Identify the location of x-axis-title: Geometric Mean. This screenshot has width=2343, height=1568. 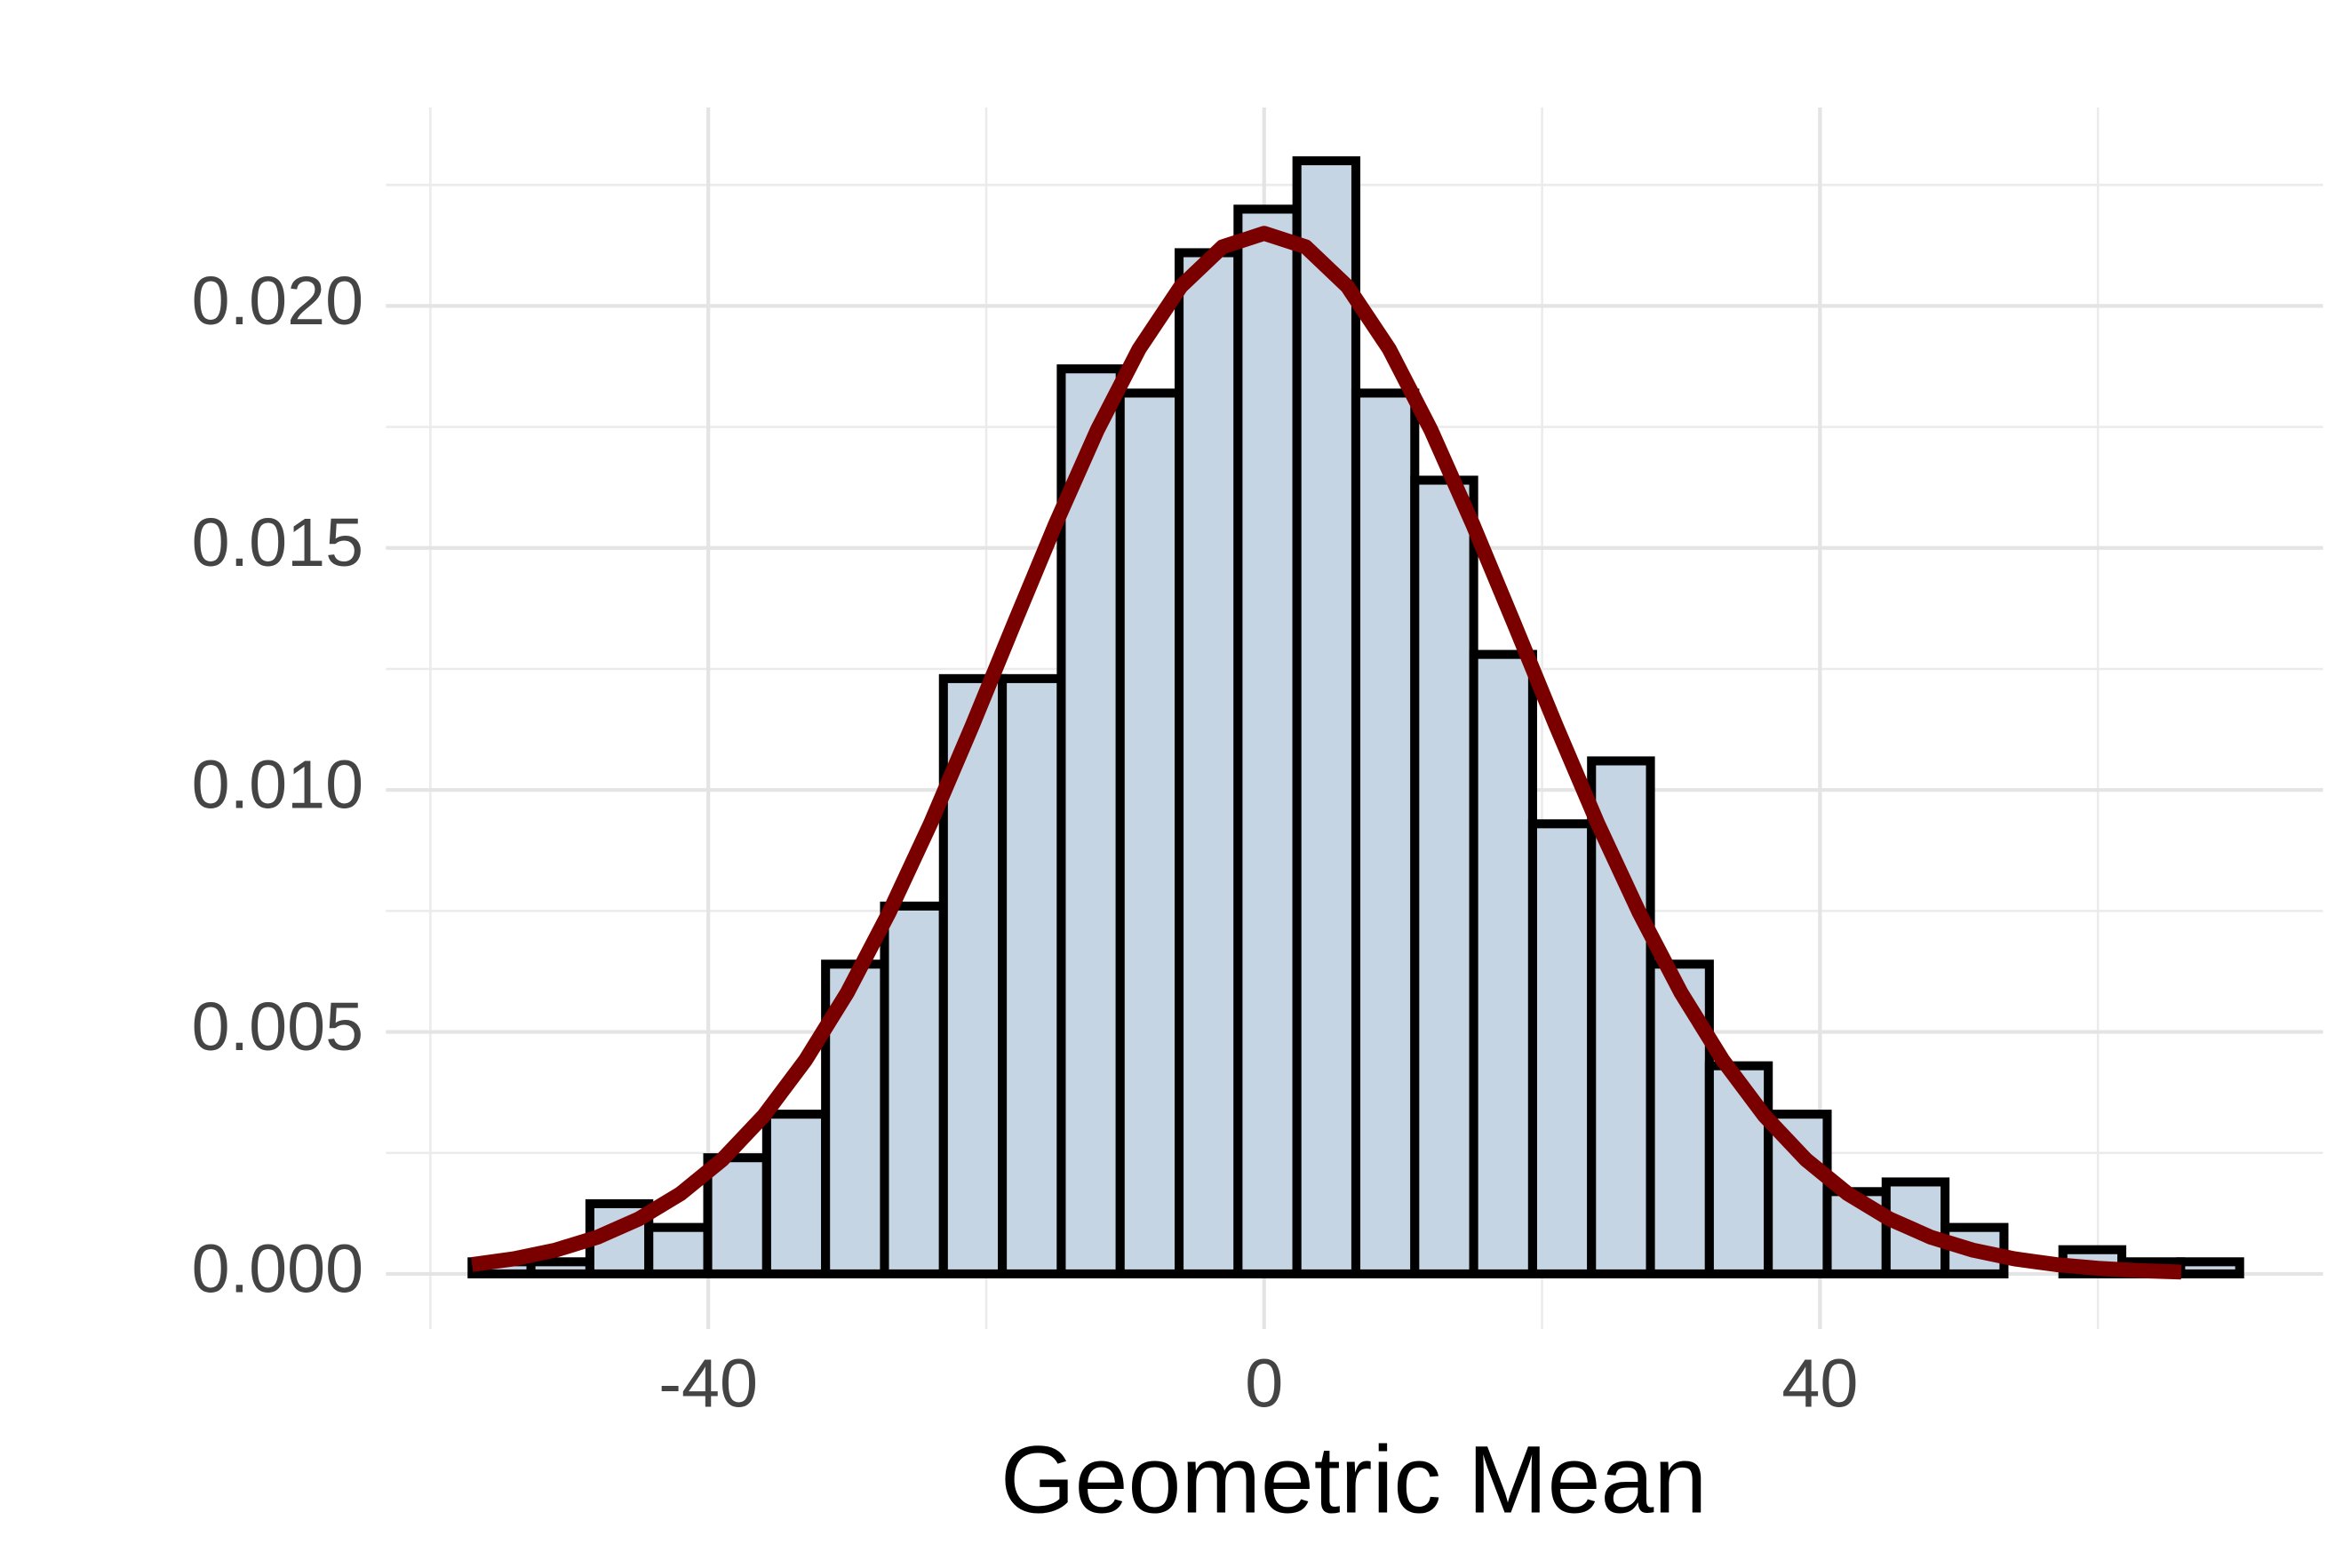
(1353, 1480).